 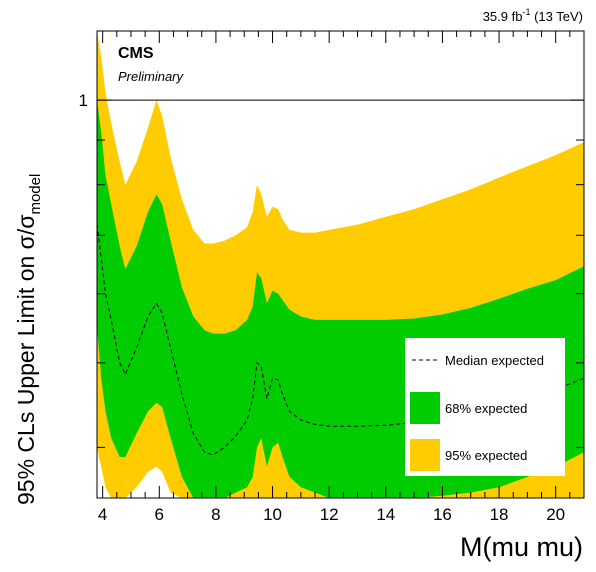 I want to click on legend-68-label: 68% expected, so click(x=486, y=408).